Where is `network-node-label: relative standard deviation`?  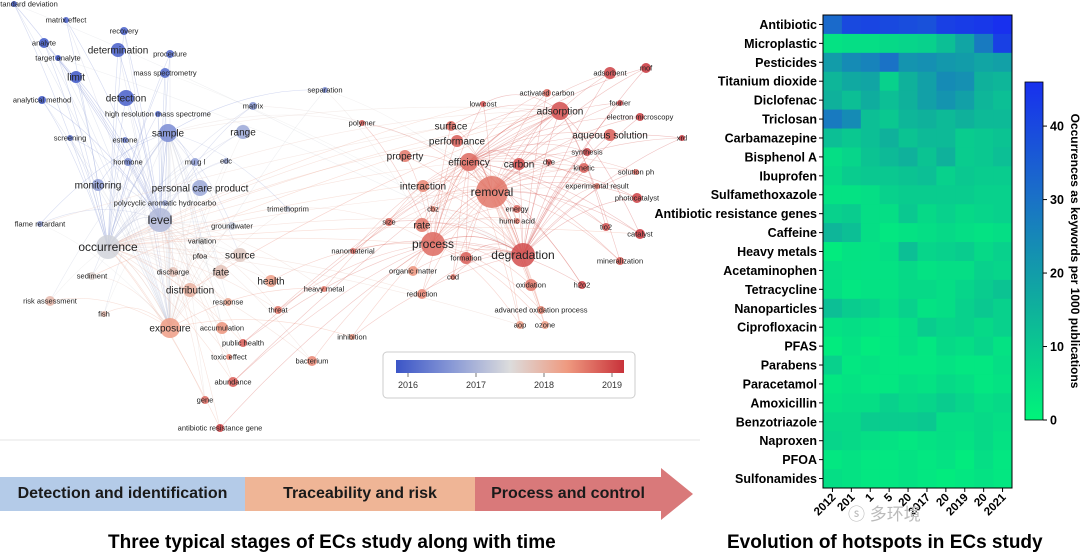 network-node-label: relative standard deviation is located at coordinates (29, 4).